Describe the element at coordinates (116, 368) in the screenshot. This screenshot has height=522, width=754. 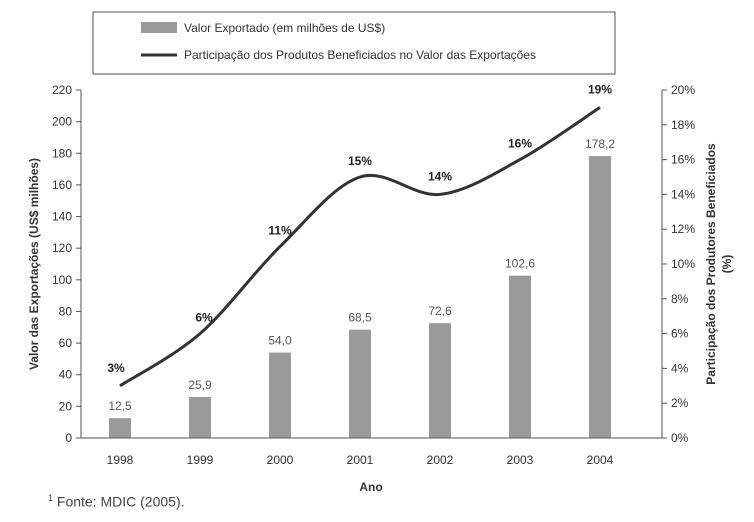
I see `line-value-label: 3%` at that location.